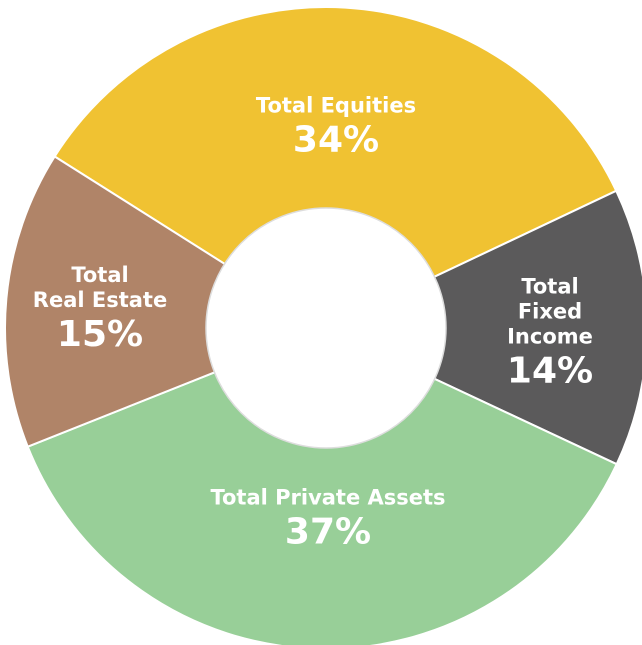 Image resolution: width=642 pixels, height=645 pixels. I want to click on slice-label: Total Real Estate 15%, so click(100, 310).